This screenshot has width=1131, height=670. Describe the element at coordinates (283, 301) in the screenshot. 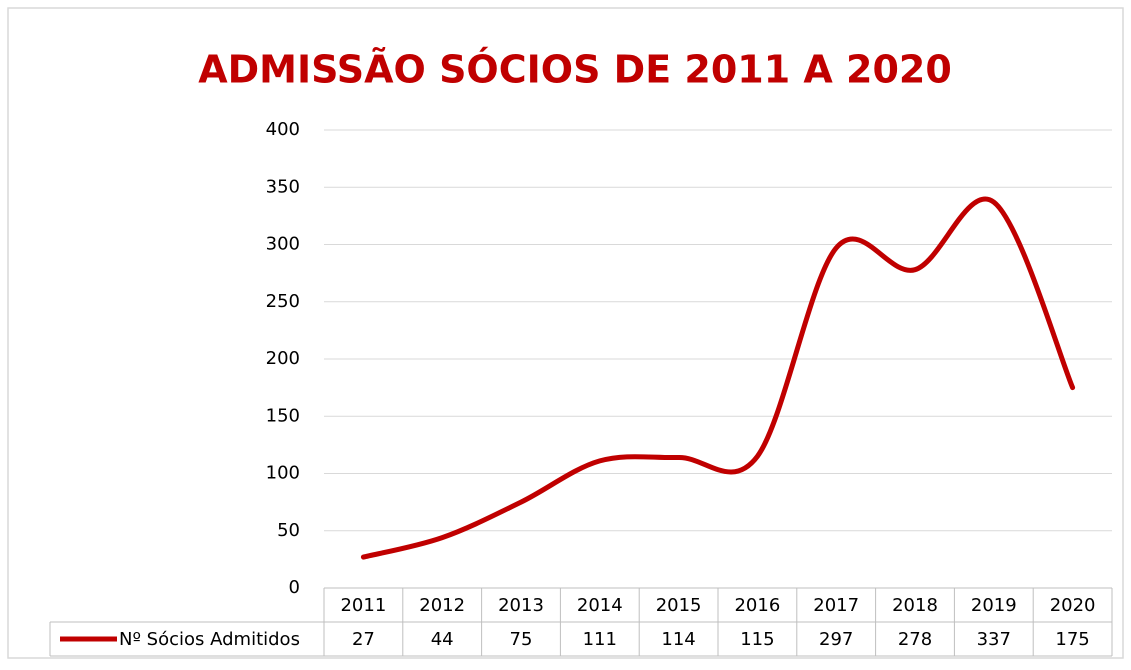

I see `y-tick-label: 250` at that location.